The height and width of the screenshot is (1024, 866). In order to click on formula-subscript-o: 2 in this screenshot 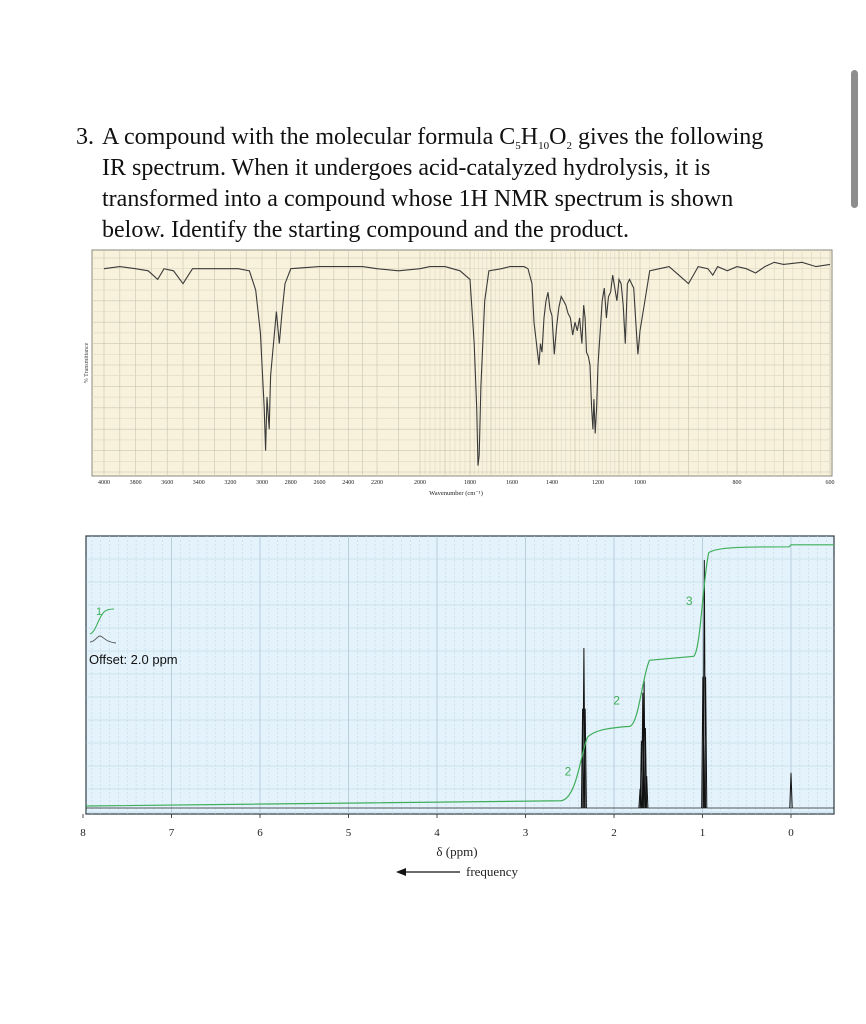, I will do `click(569, 146)`.